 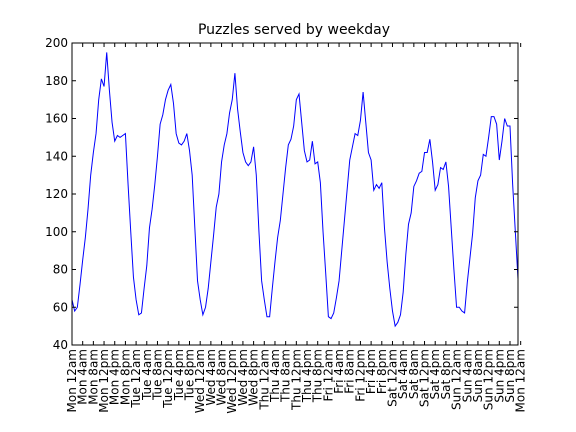 What do you see at coordinates (168, 379) in the screenshot?
I see `x-tick-label: Tue 12pm` at bounding box center [168, 379].